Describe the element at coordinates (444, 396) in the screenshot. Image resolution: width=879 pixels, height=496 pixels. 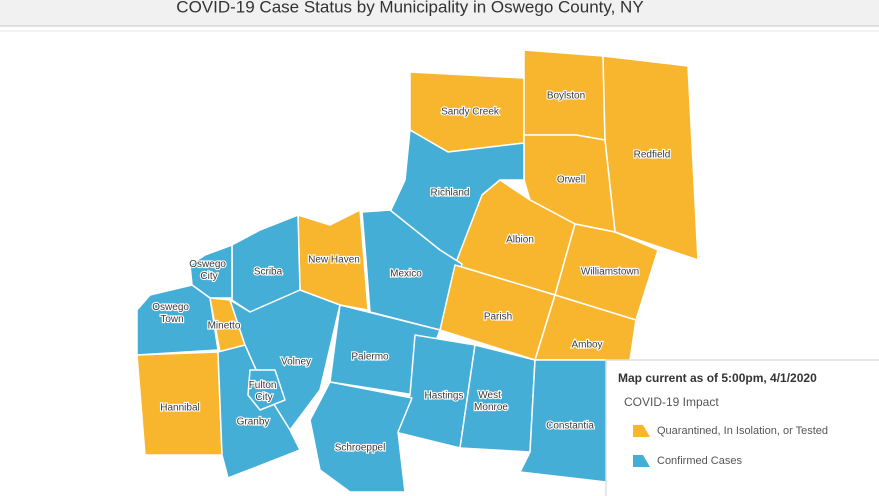
I see `municipality-label: Hastings` at that location.